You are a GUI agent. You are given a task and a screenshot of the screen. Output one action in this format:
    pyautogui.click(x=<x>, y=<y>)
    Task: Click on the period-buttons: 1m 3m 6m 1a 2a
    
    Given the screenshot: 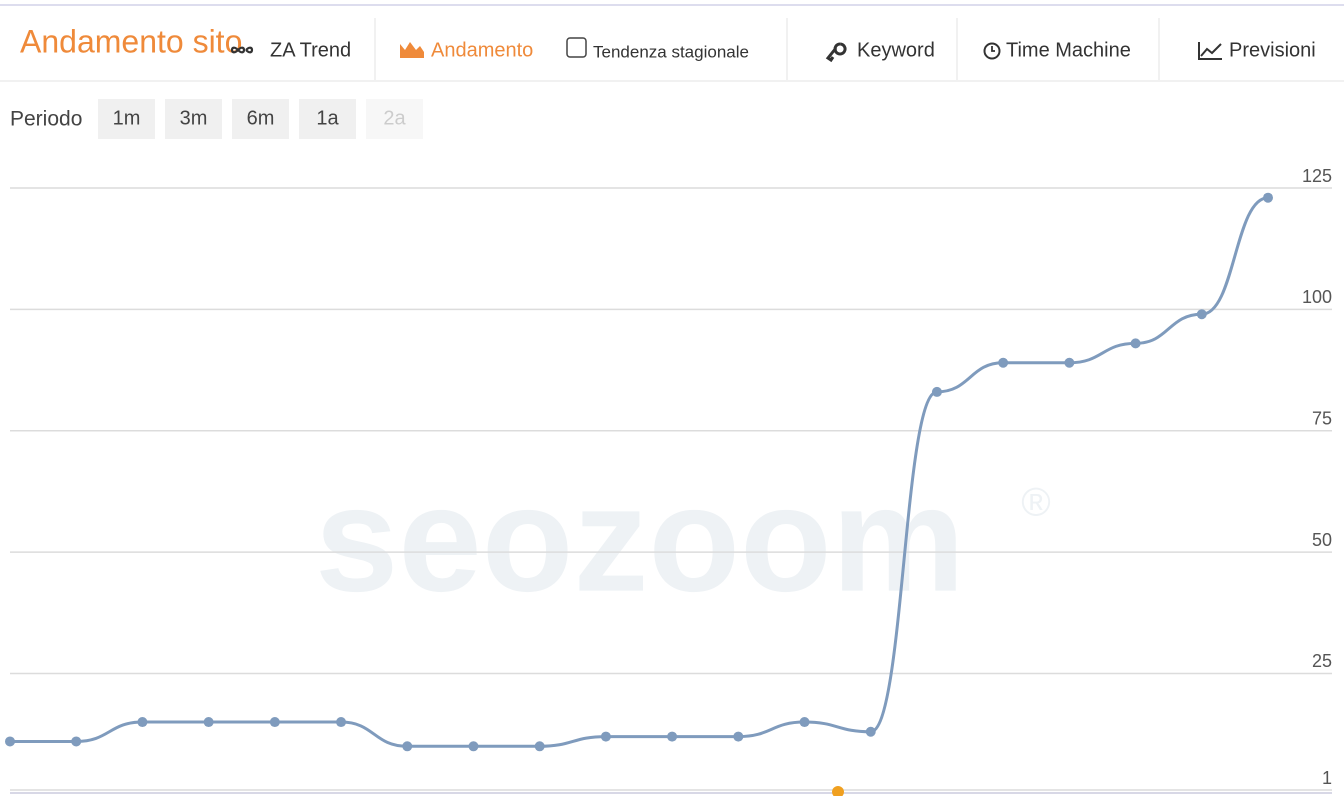 What is the action you would take?
    pyautogui.click(x=260, y=119)
    